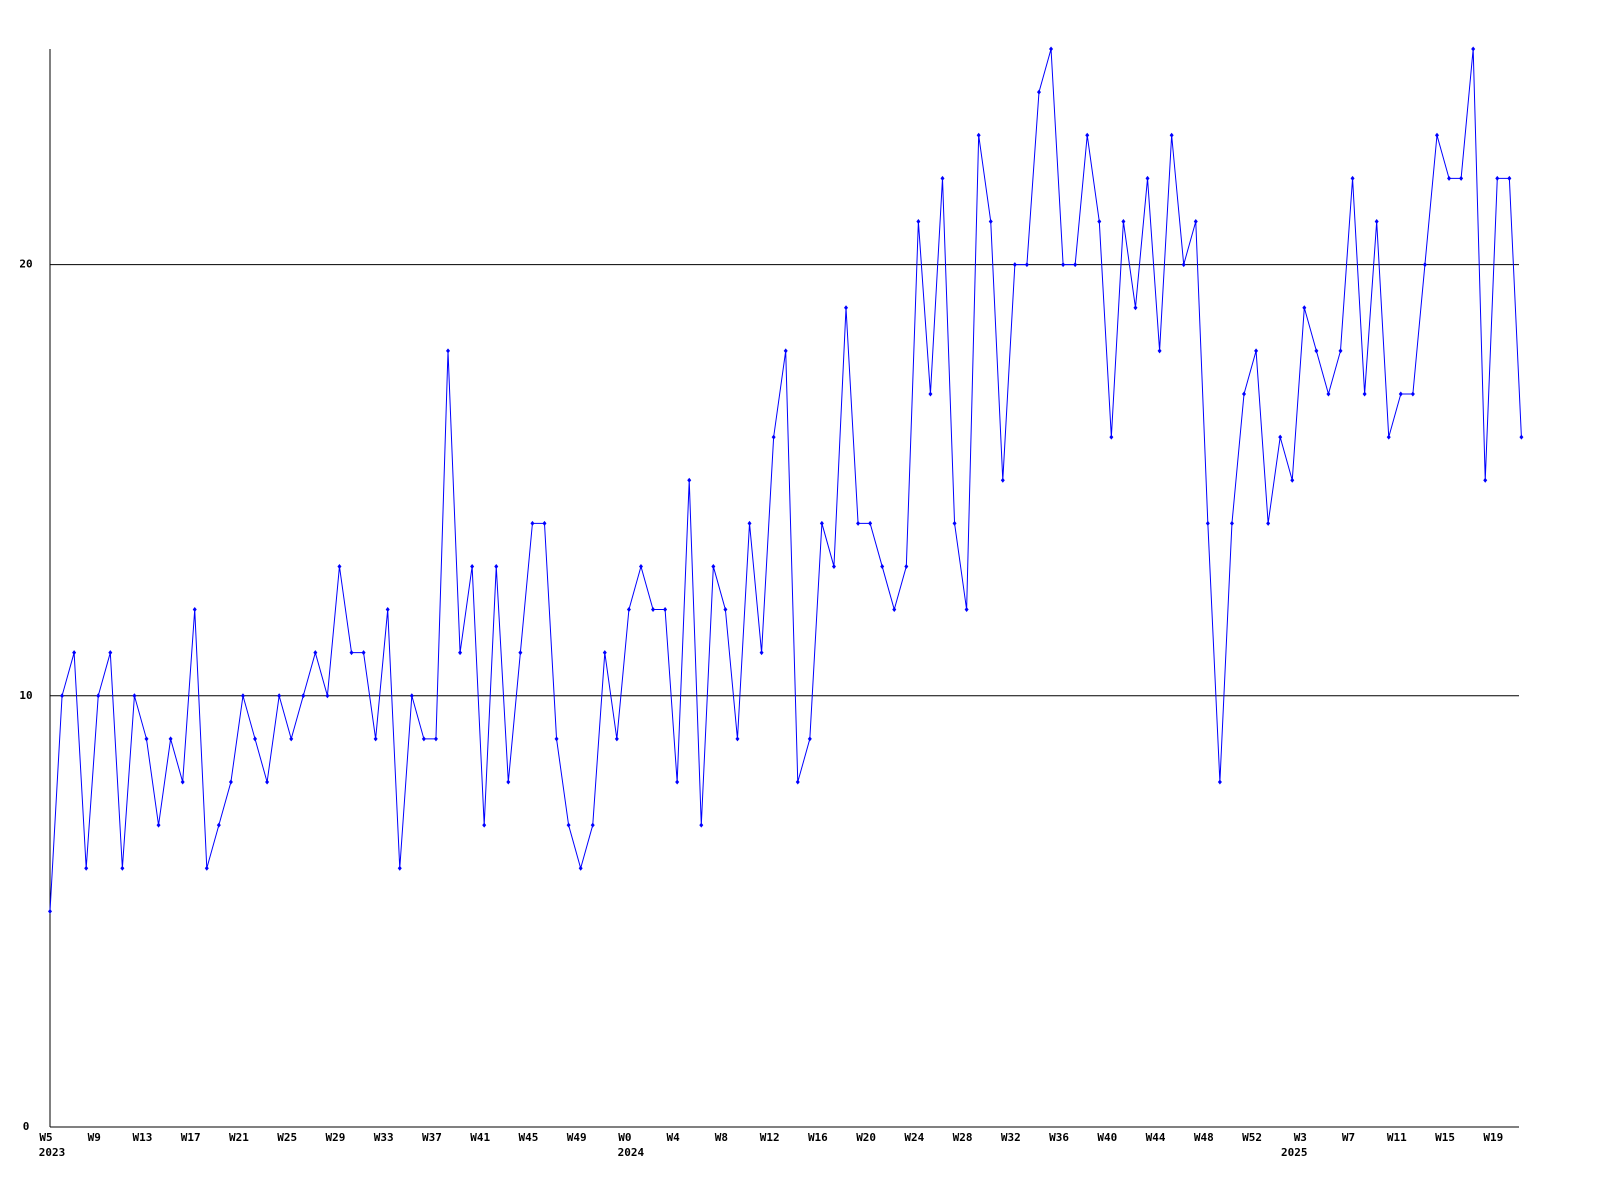  I want to click on x-tick-label: W15, so click(1445, 1137).